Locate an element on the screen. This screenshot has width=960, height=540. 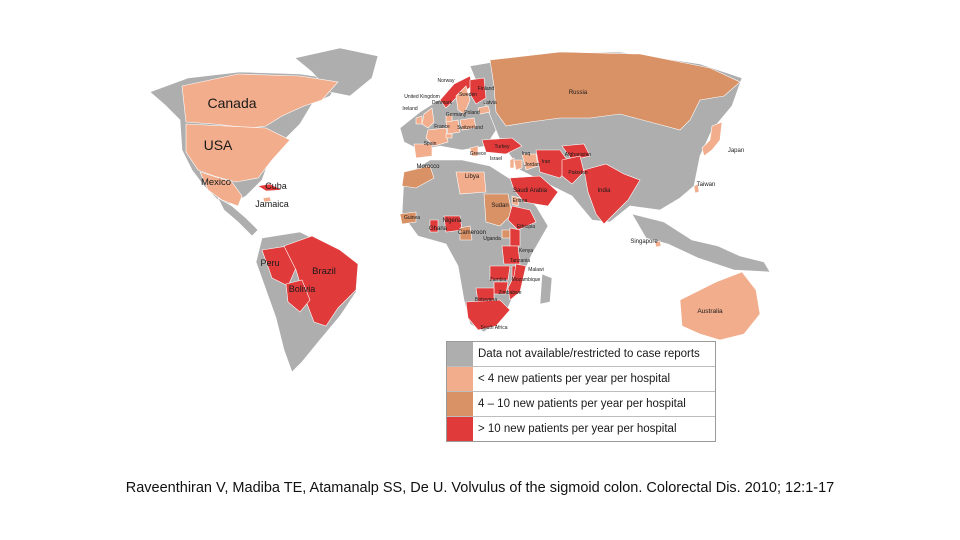
country-south-africa is located at coordinates (488, 315).